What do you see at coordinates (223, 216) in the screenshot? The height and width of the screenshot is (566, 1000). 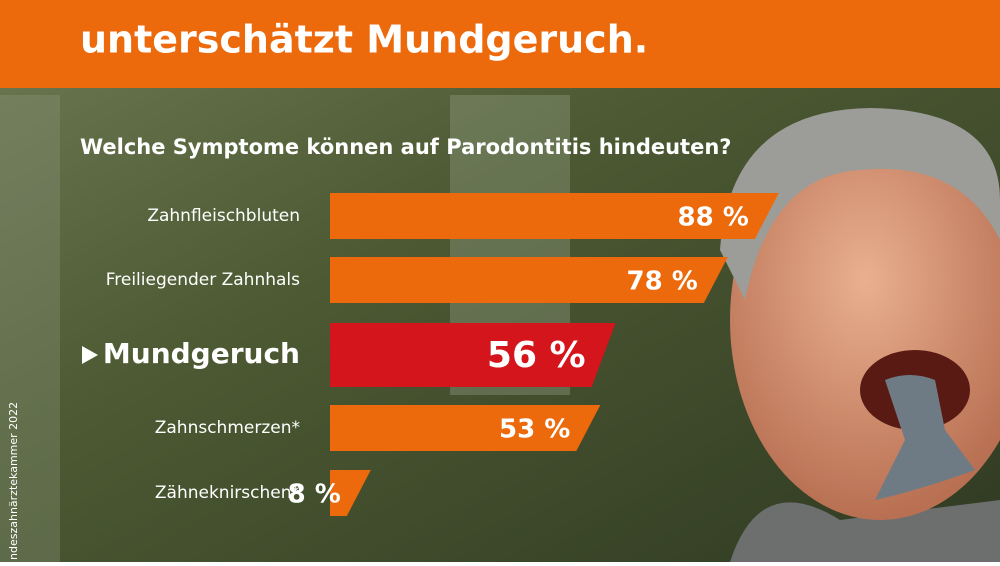 I see `category-label: Zahnfleischbluten` at bounding box center [223, 216].